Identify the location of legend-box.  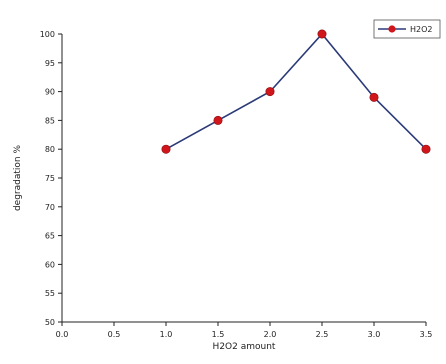
(407, 29).